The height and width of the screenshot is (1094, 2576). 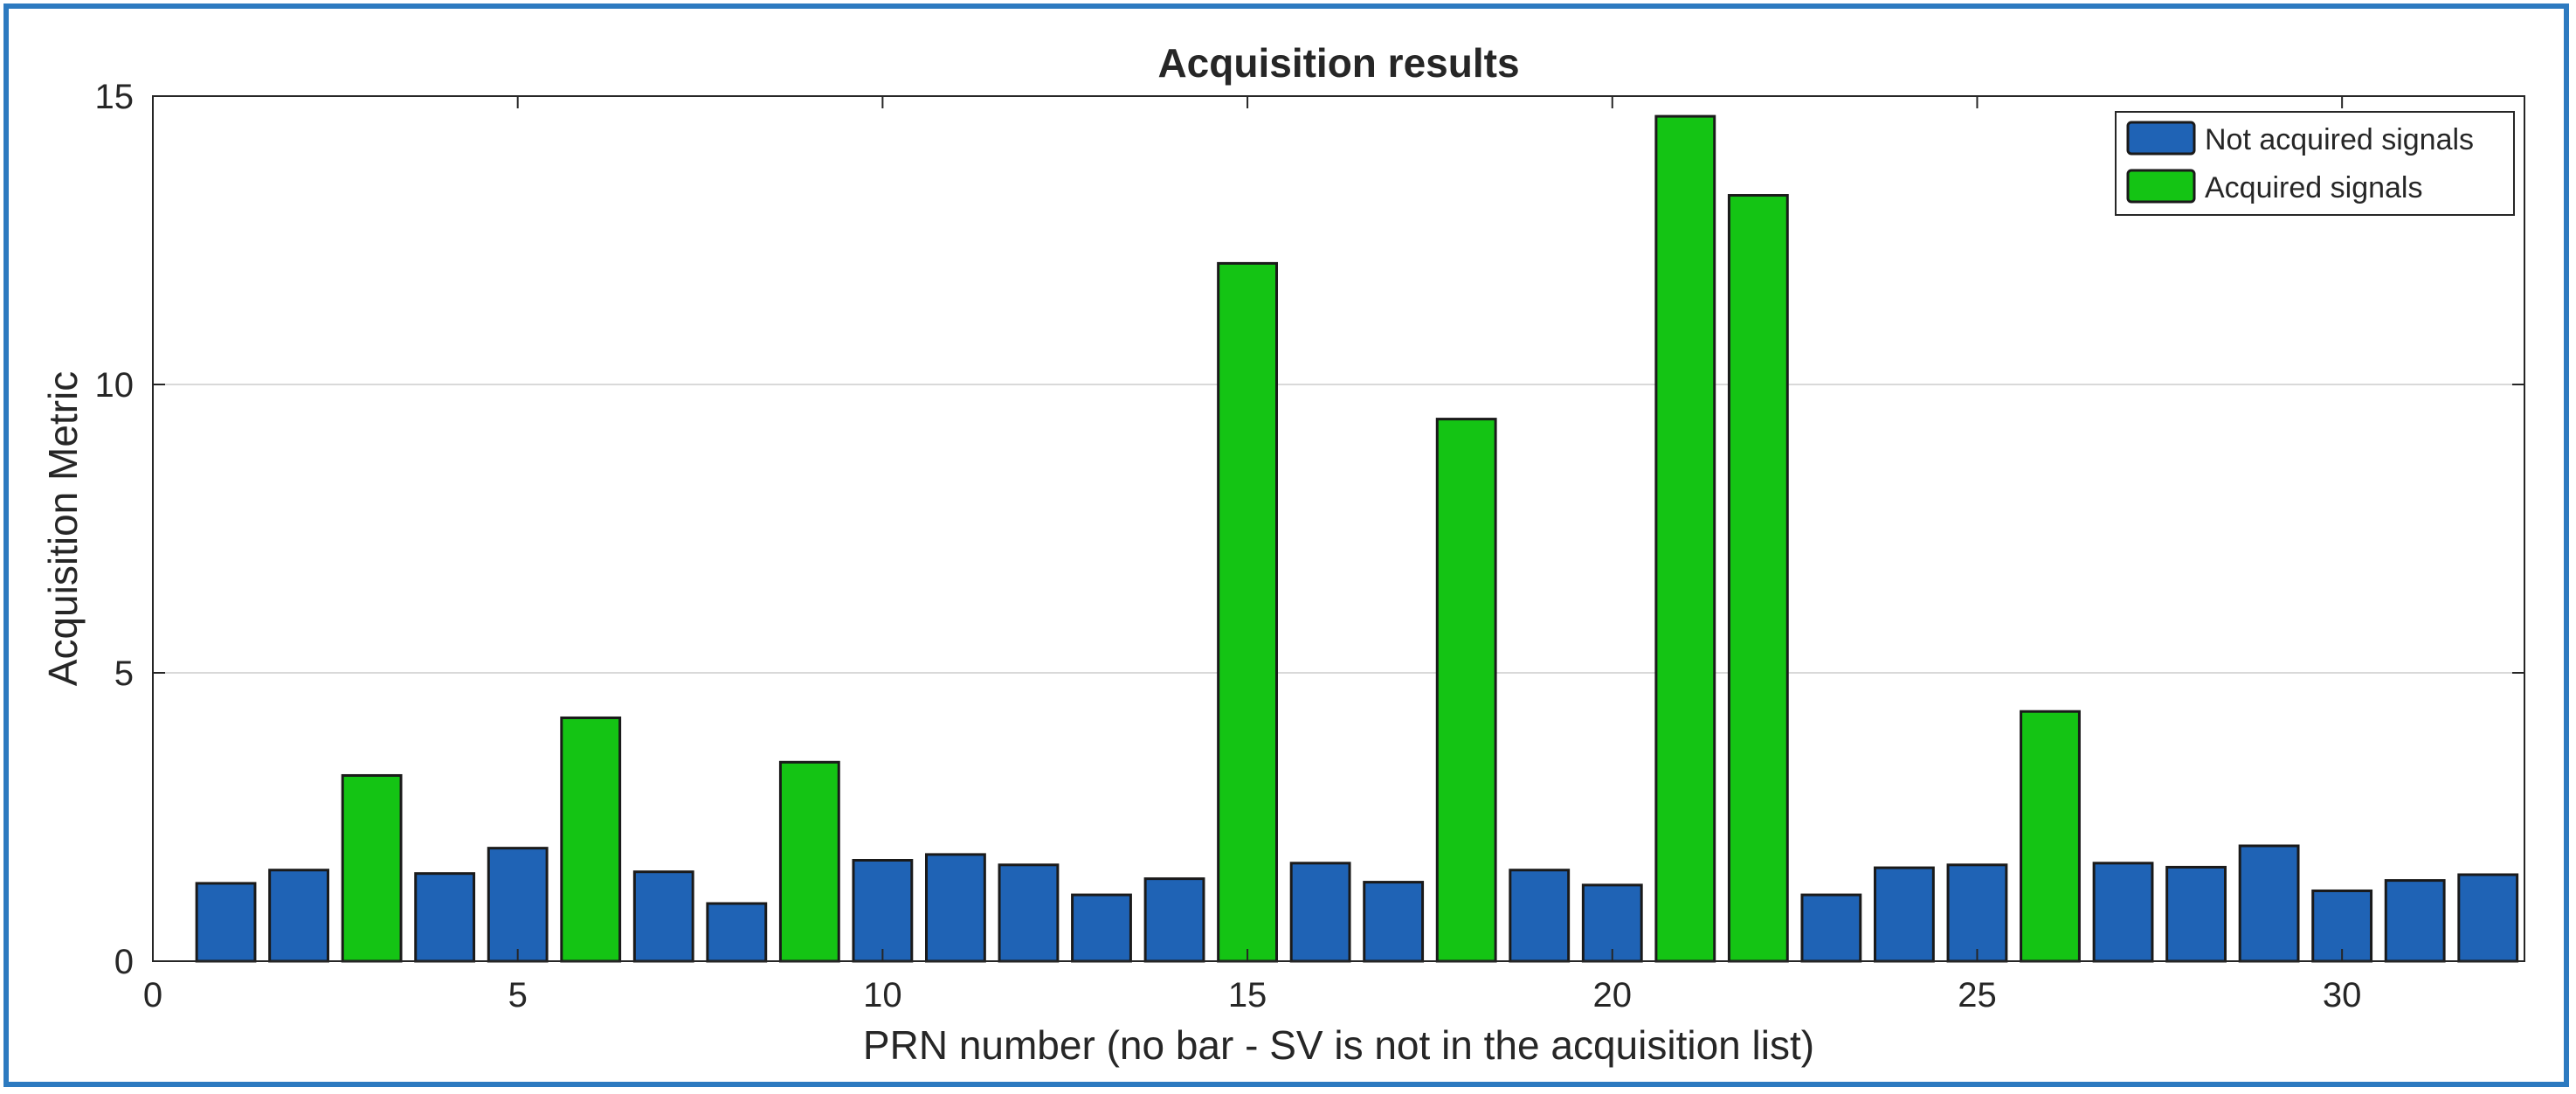 I want to click on x-tick-label: 20, so click(x=1613, y=995).